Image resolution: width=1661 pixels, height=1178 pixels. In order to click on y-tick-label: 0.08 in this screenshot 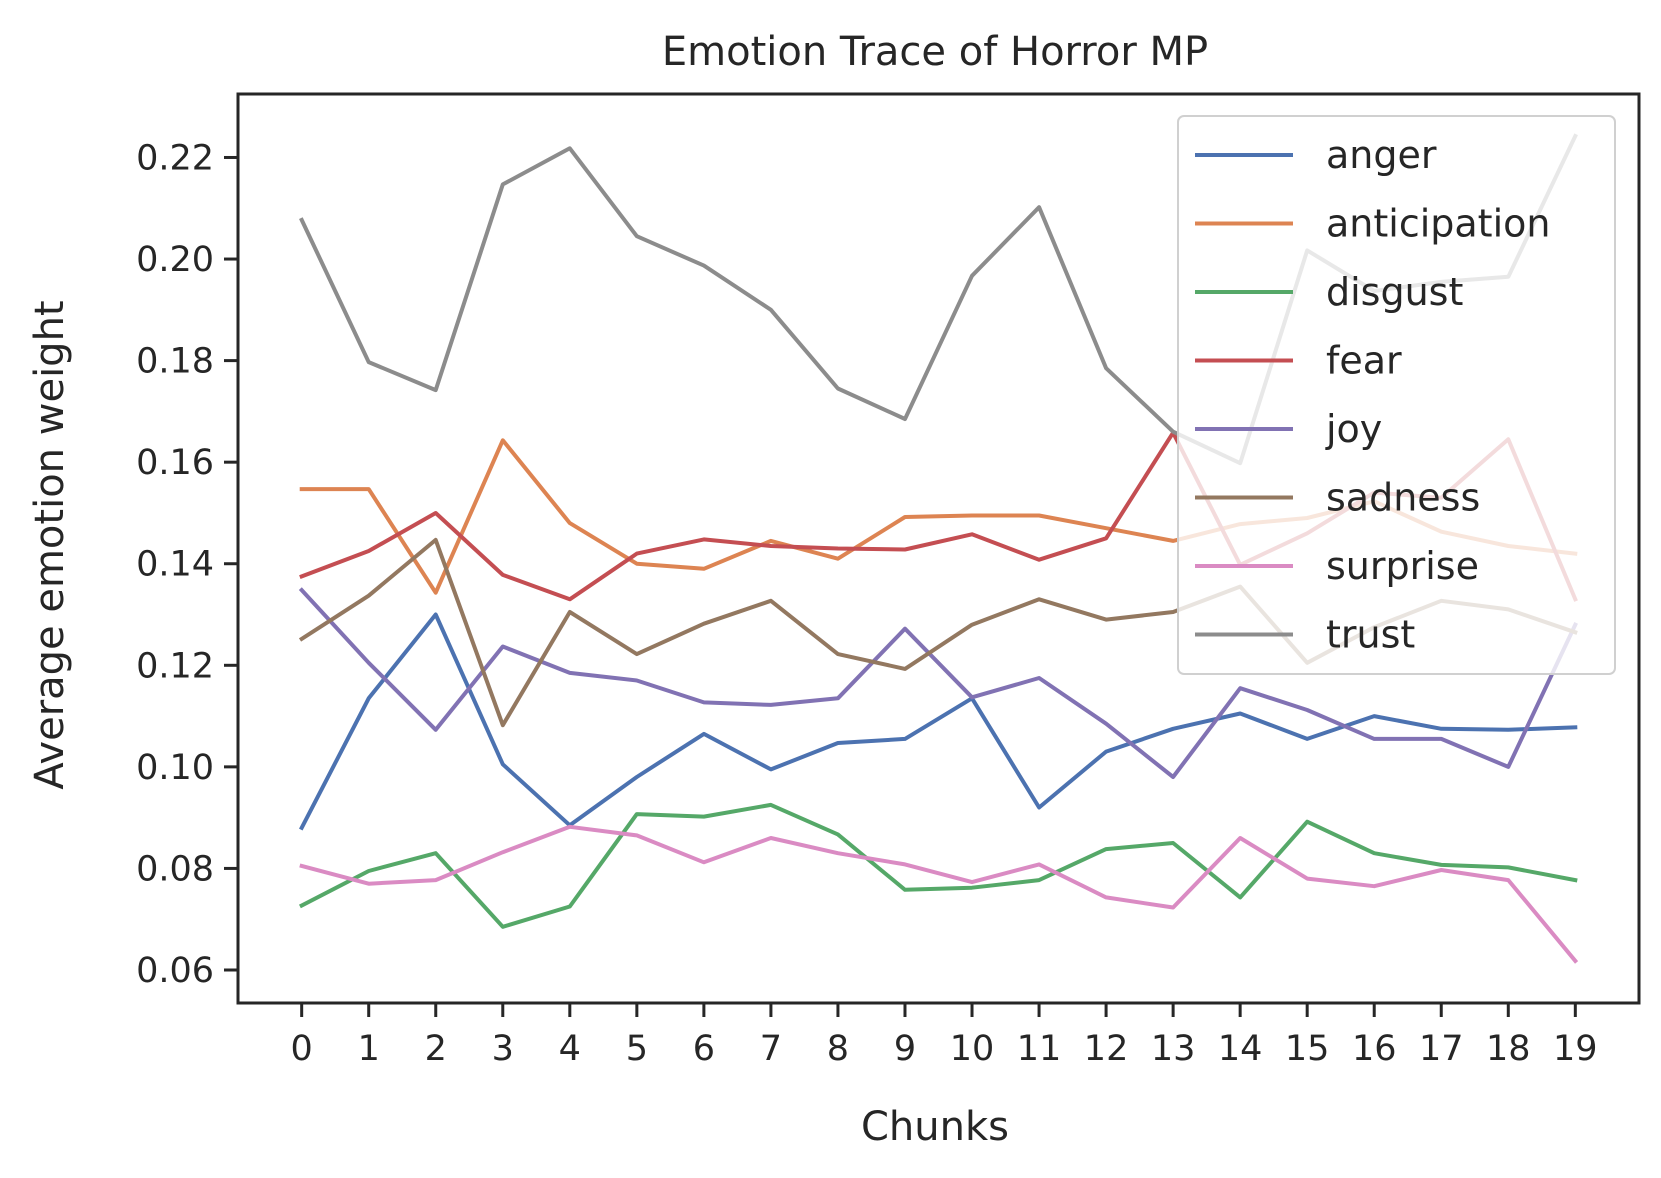, I will do `click(175, 869)`.